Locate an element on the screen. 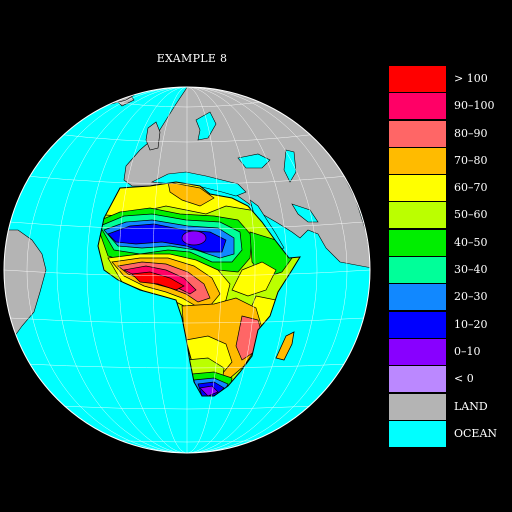 Image resolution: width=512 pixels, height=512 pixels. legend-row: LAND is located at coordinates (449, 407).